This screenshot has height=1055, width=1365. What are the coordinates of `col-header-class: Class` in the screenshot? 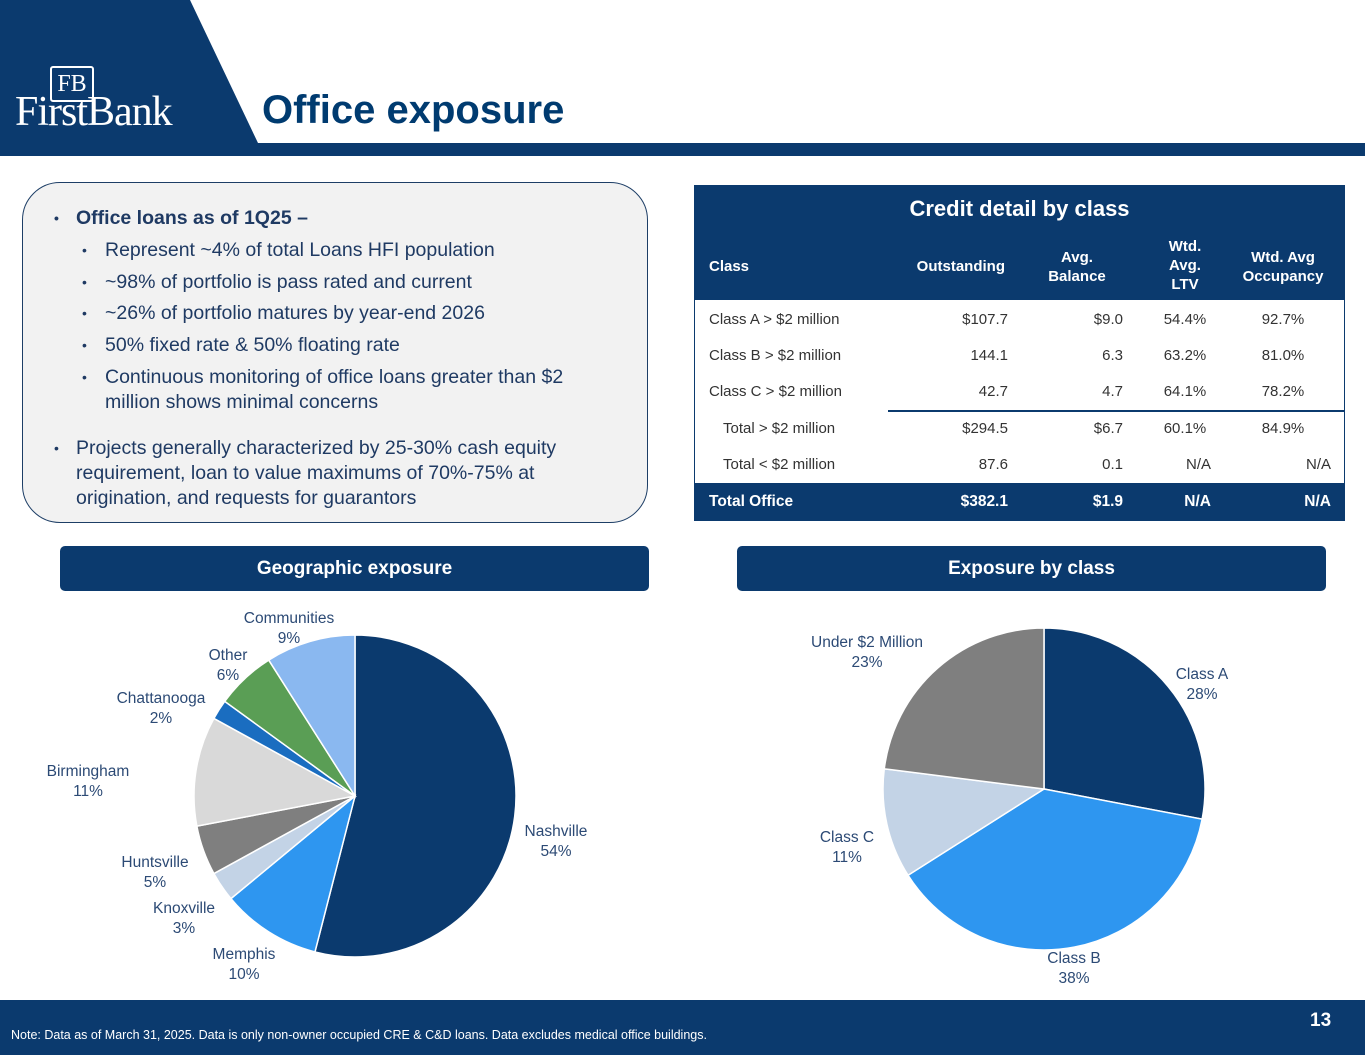 It's located at (729, 266).